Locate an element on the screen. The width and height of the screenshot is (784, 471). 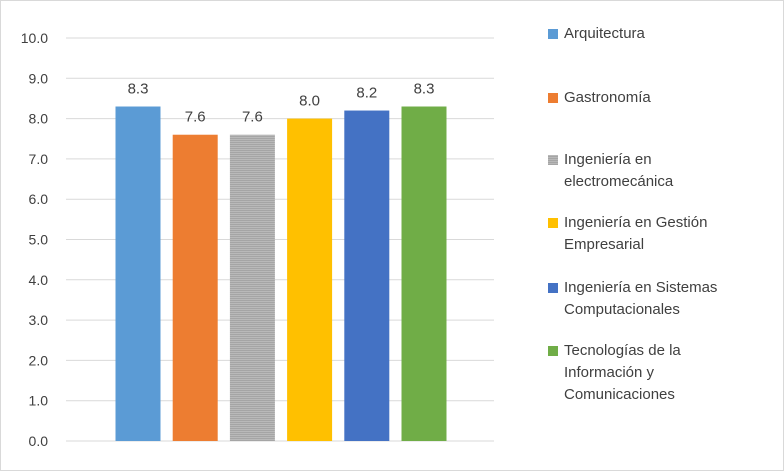
data-labels: 8.3 7.6 7.6 8.0 8.2 8.3 is located at coordinates (281, 103).